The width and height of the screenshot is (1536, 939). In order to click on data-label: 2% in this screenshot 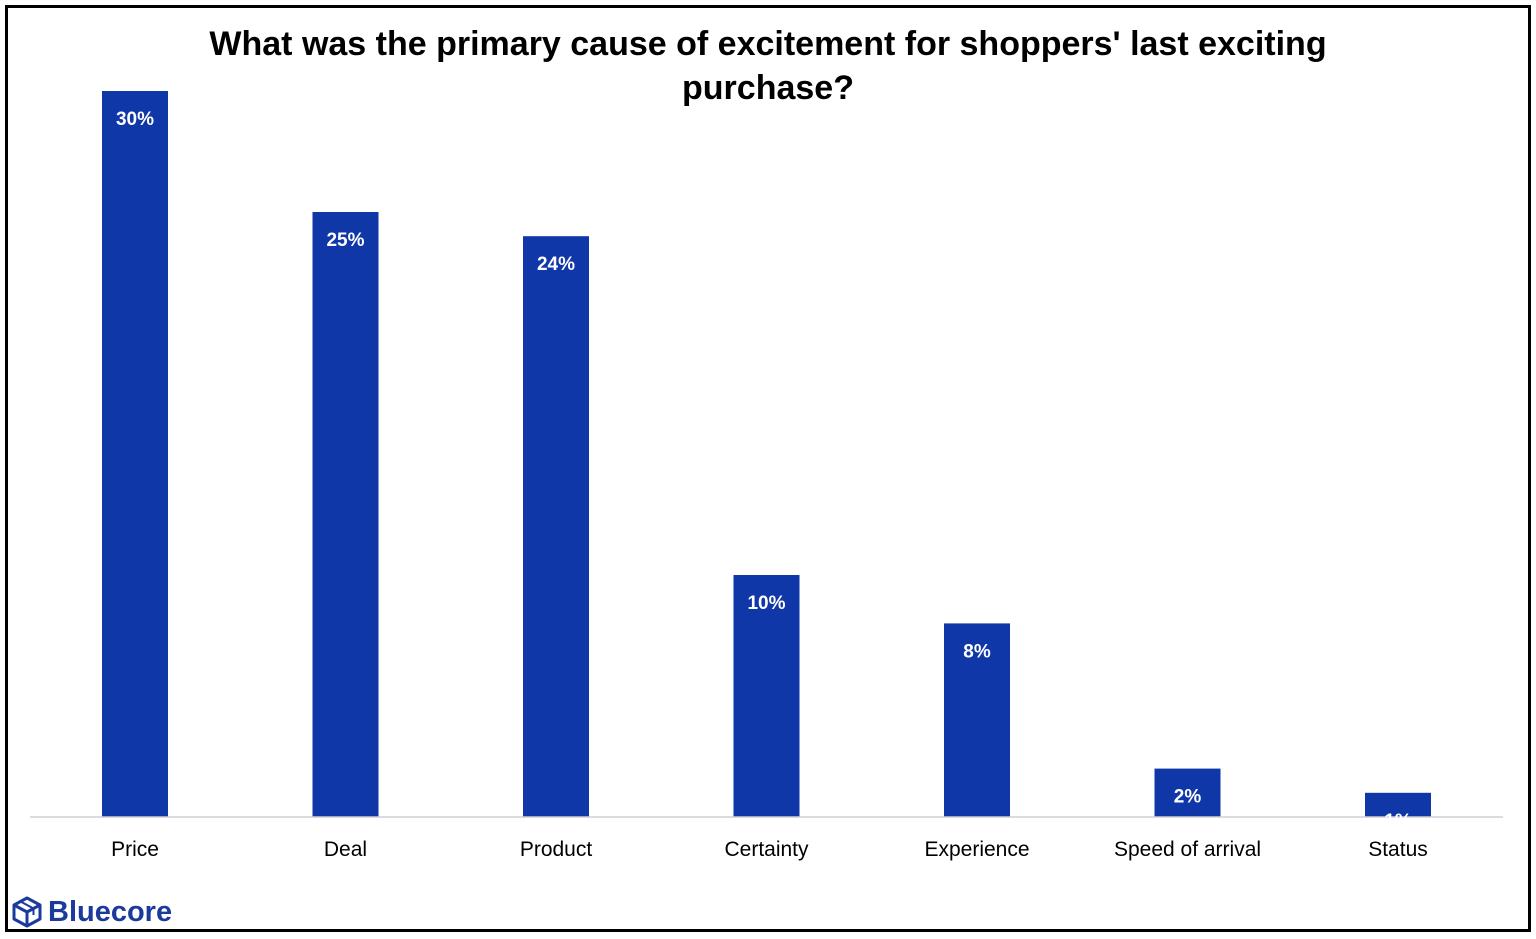, I will do `click(1188, 797)`.